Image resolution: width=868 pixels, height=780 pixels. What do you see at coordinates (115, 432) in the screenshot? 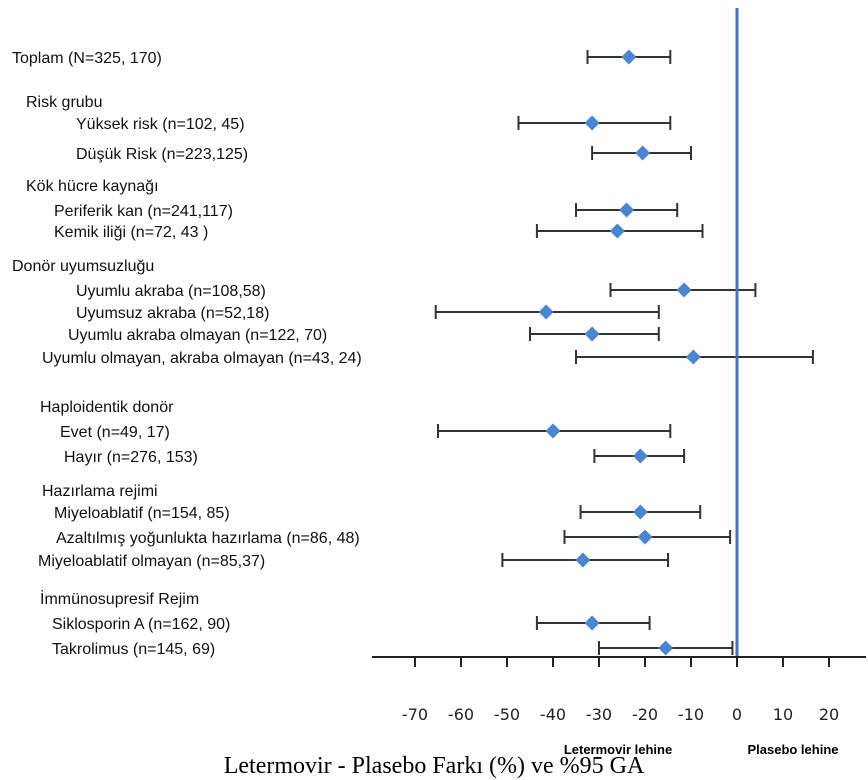
I see `row-label: Evet (n=49, 17)` at bounding box center [115, 432].